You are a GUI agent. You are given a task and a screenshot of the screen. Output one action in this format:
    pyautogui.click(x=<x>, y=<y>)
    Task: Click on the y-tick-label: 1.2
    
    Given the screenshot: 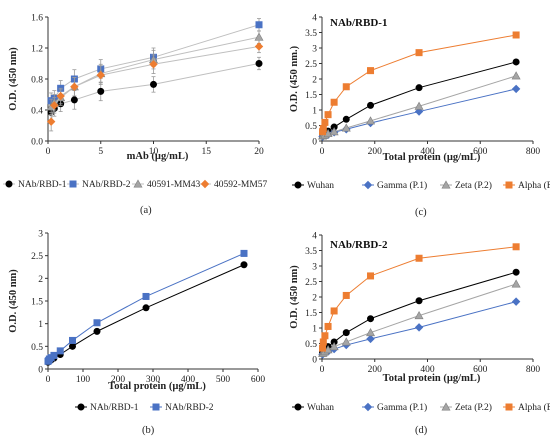 What is the action you would take?
    pyautogui.click(x=37, y=50)
    